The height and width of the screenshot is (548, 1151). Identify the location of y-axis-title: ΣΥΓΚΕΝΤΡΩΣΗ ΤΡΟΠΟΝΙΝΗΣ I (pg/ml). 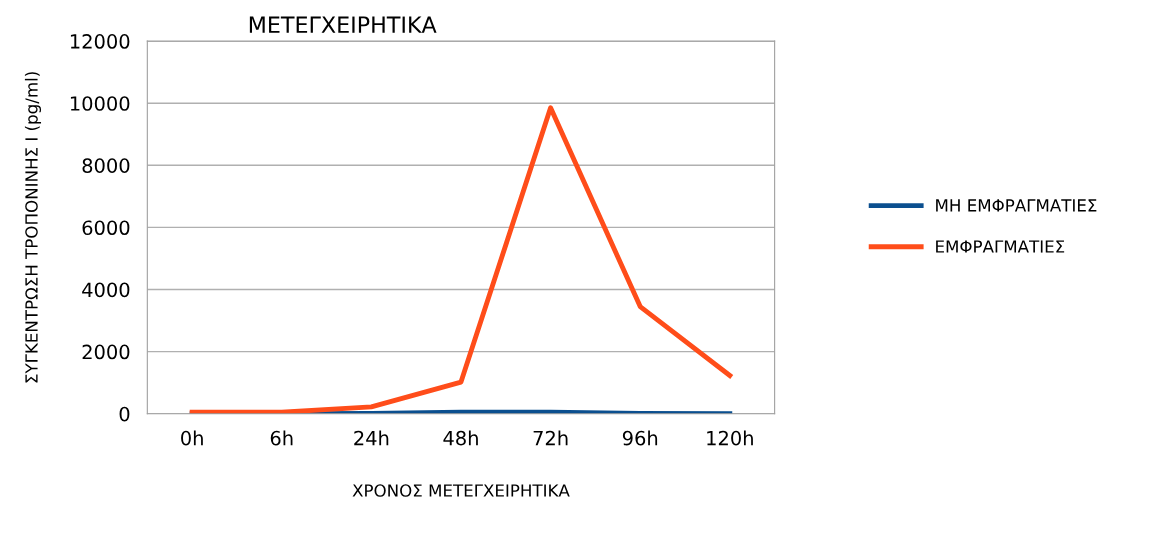
(33, 227).